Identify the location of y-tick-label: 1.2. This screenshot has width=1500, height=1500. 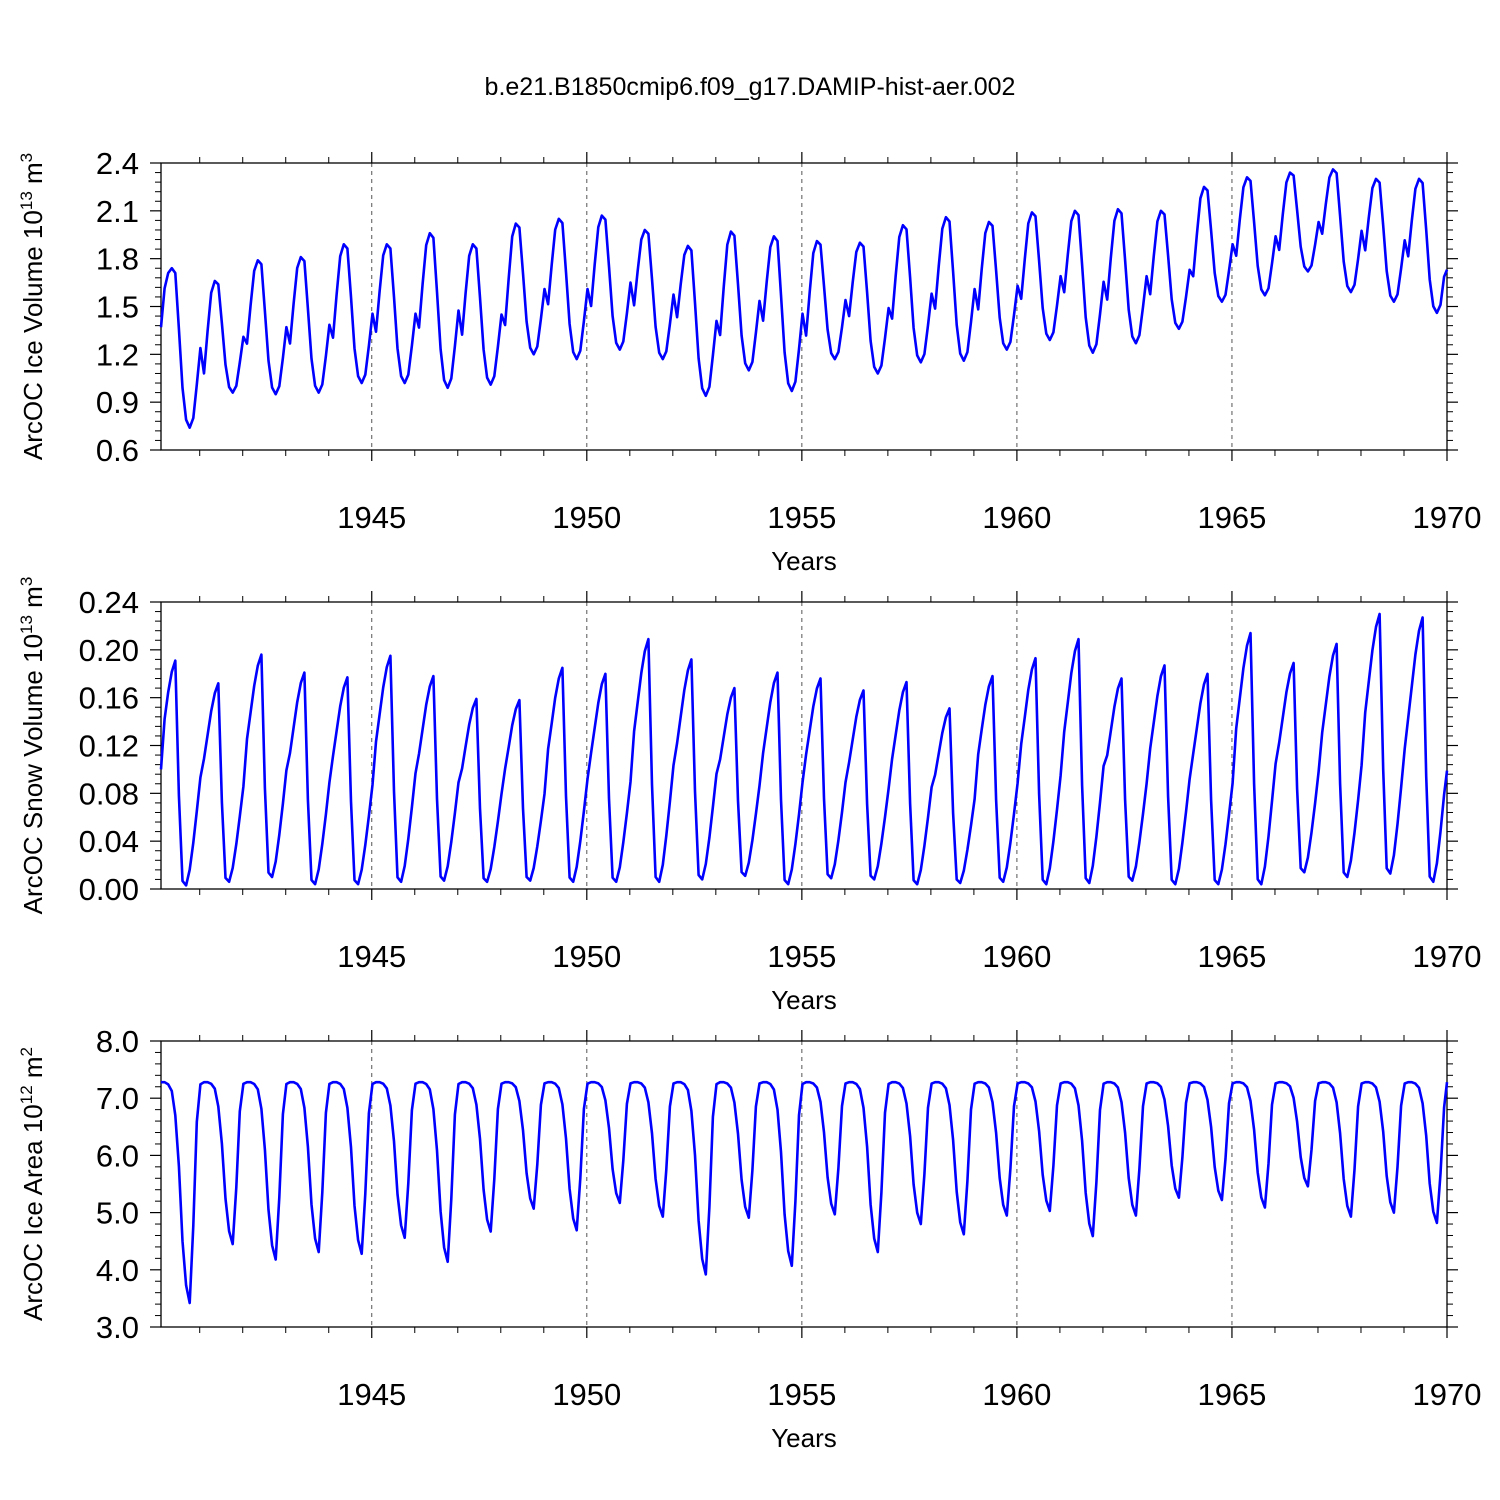
(117, 354).